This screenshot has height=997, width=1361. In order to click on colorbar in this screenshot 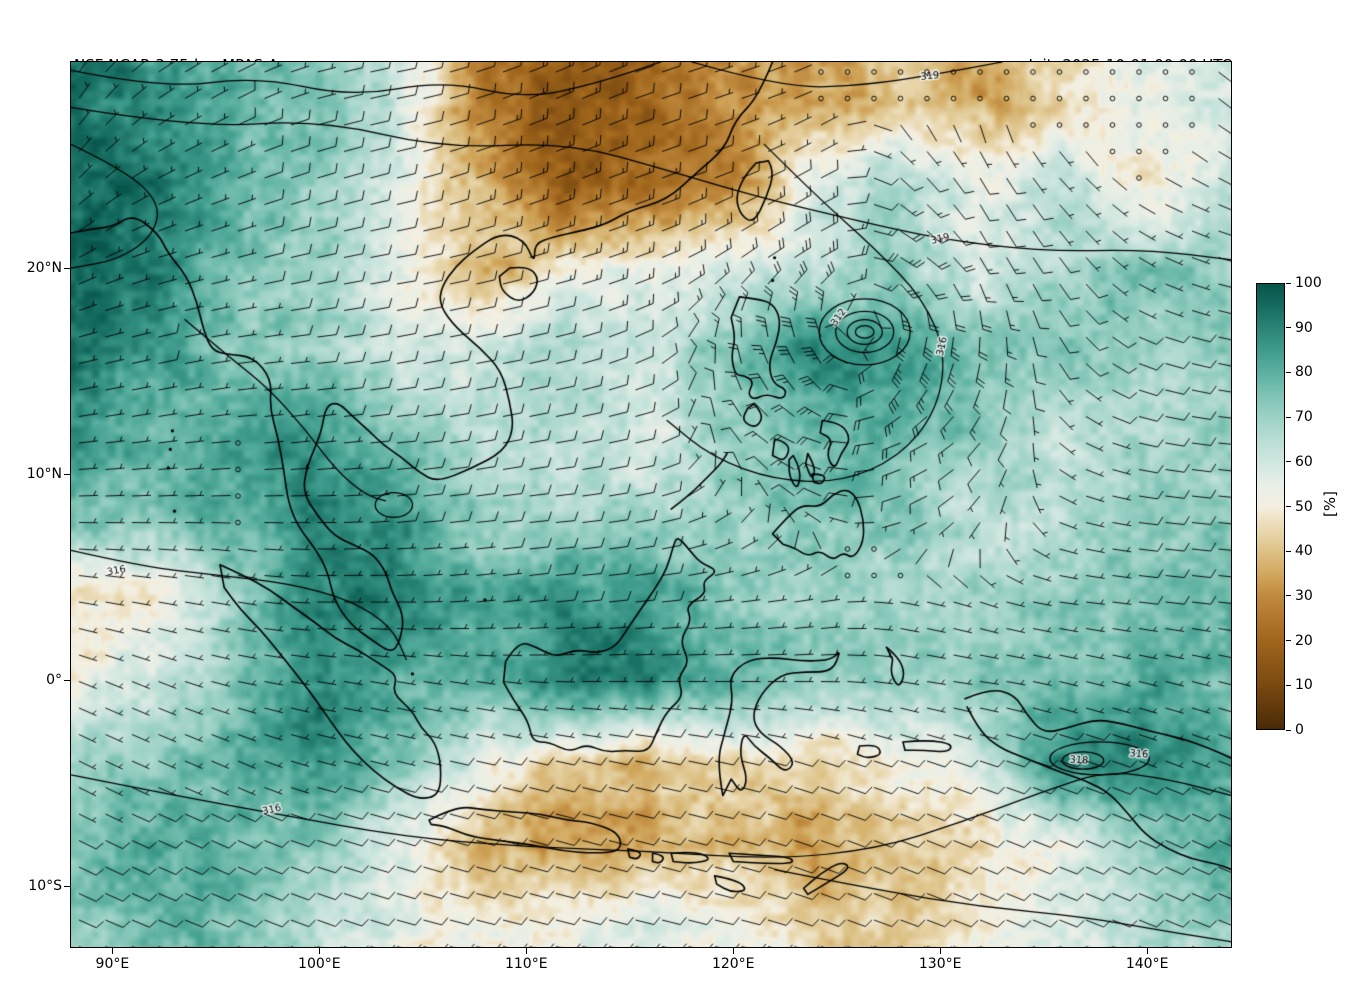, I will do `click(1270, 506)`.